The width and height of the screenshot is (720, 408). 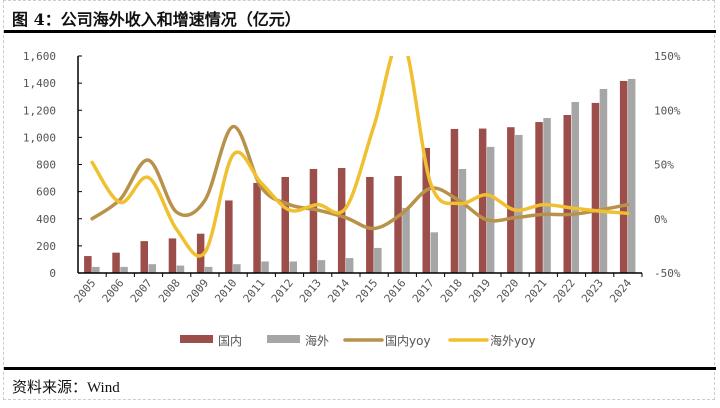 What do you see at coordinates (482, 200) in the screenshot?
I see `domestic-bar-2019` at bounding box center [482, 200].